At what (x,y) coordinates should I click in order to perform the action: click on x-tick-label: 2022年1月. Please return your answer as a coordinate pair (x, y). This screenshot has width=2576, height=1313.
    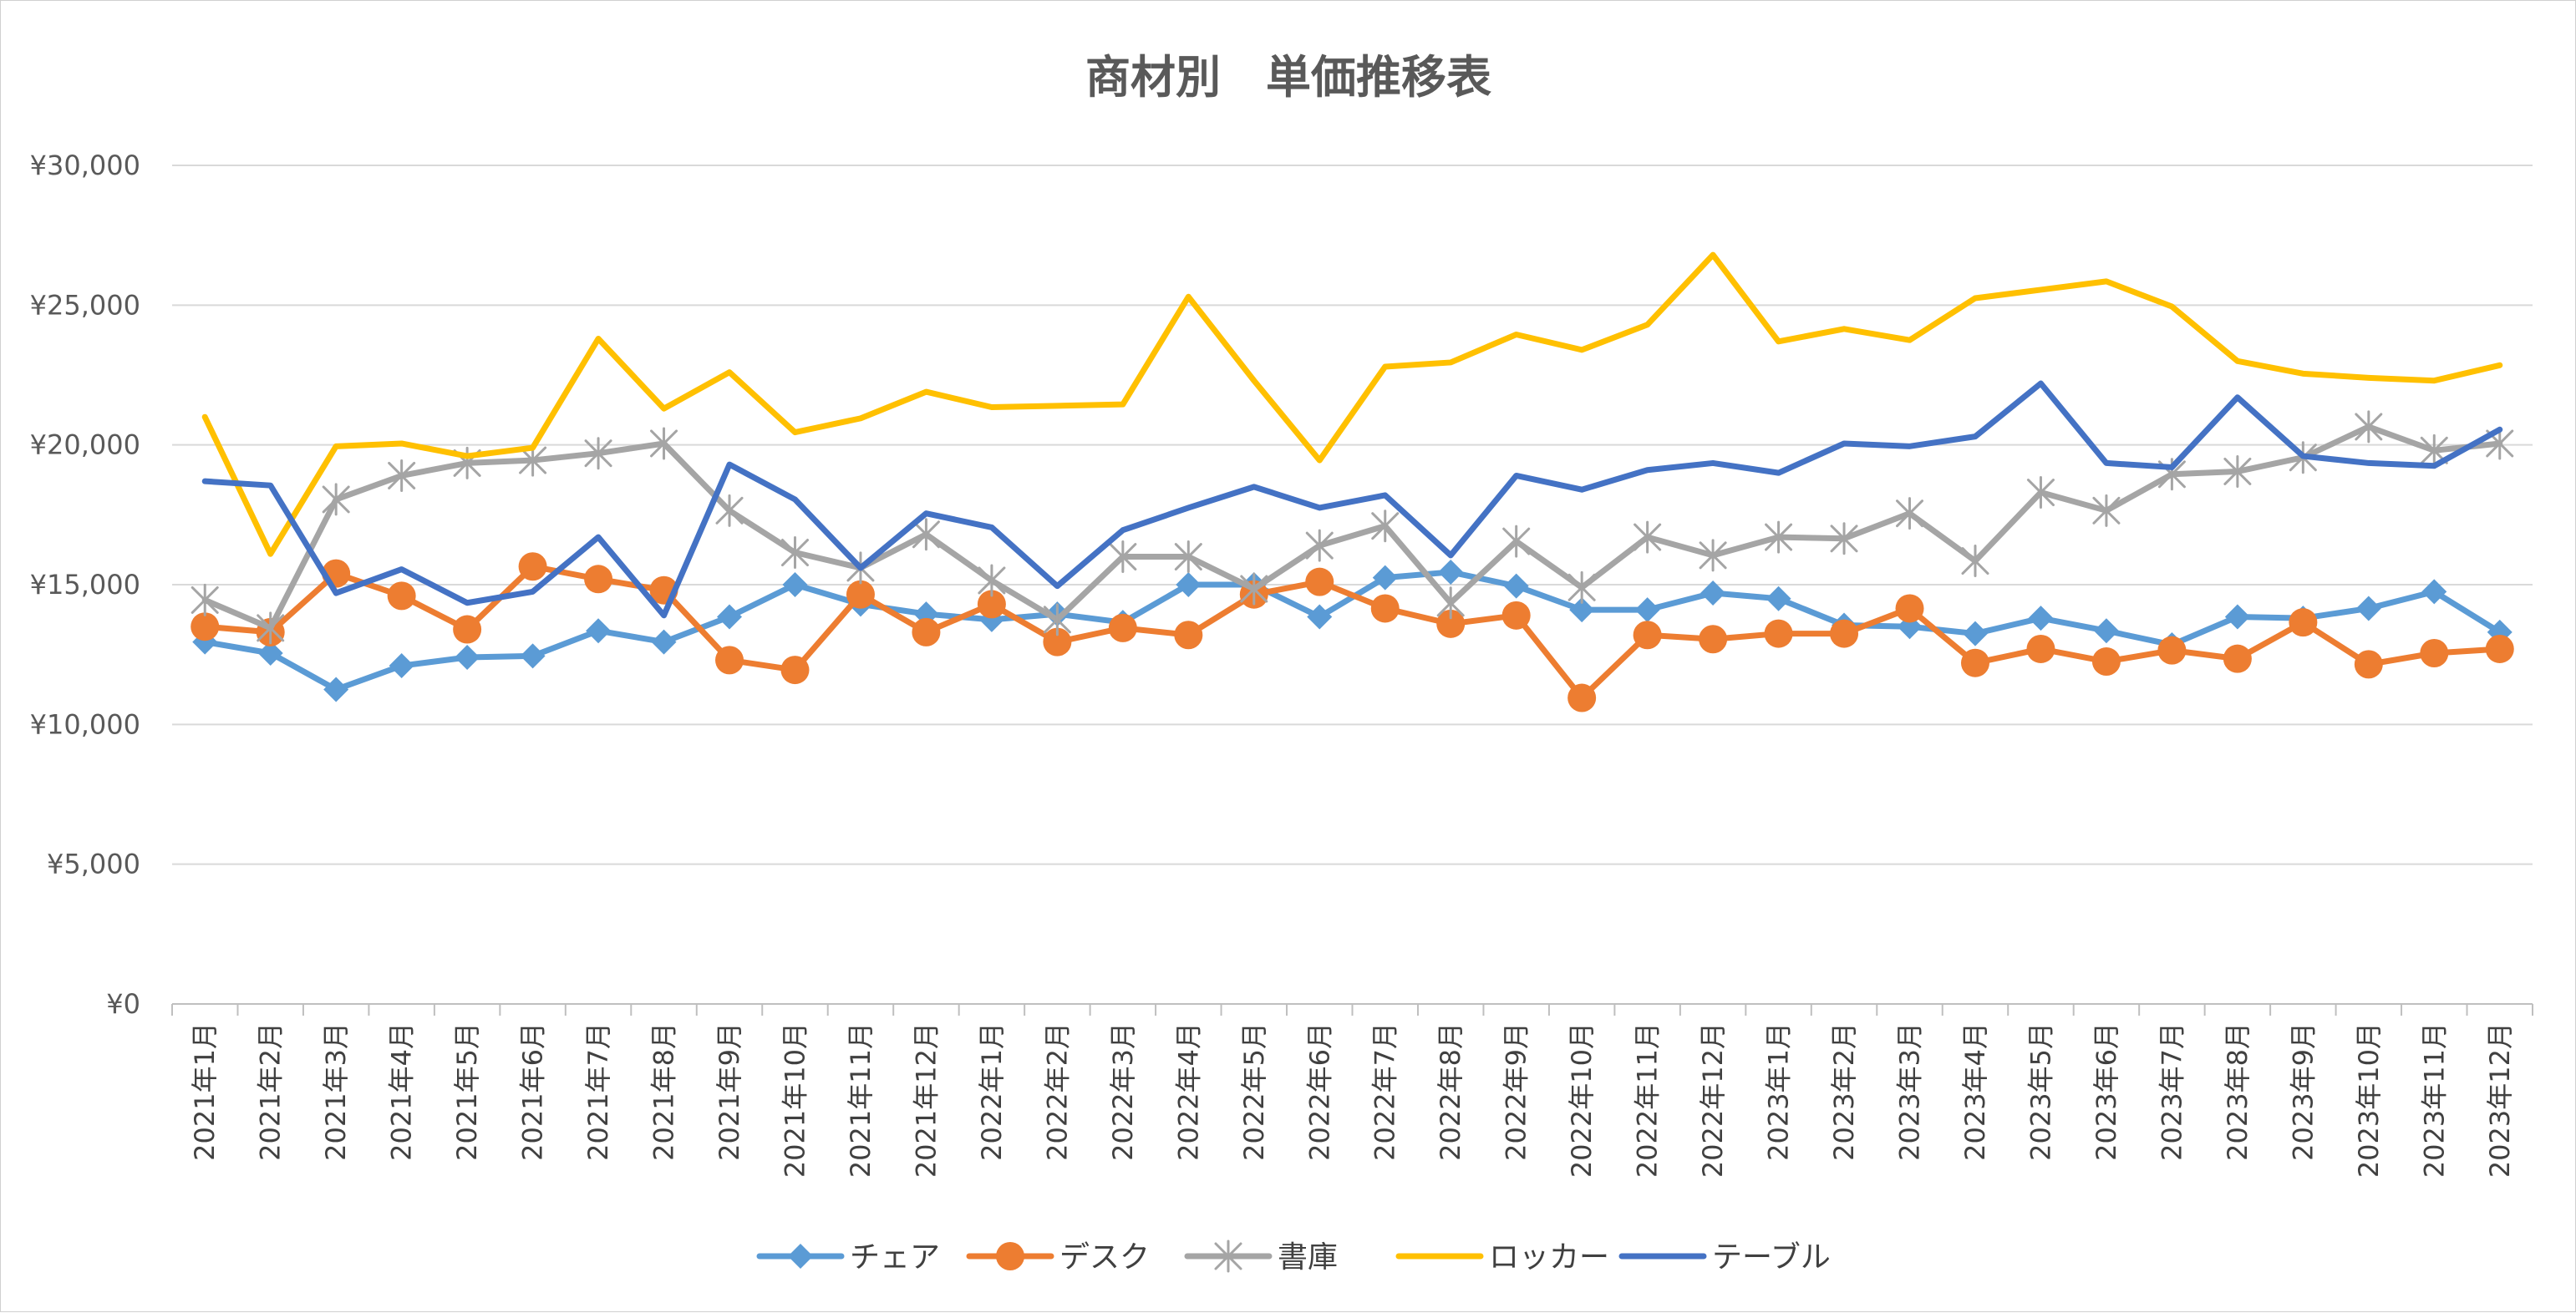
    Looking at the image, I should click on (992, 1091).